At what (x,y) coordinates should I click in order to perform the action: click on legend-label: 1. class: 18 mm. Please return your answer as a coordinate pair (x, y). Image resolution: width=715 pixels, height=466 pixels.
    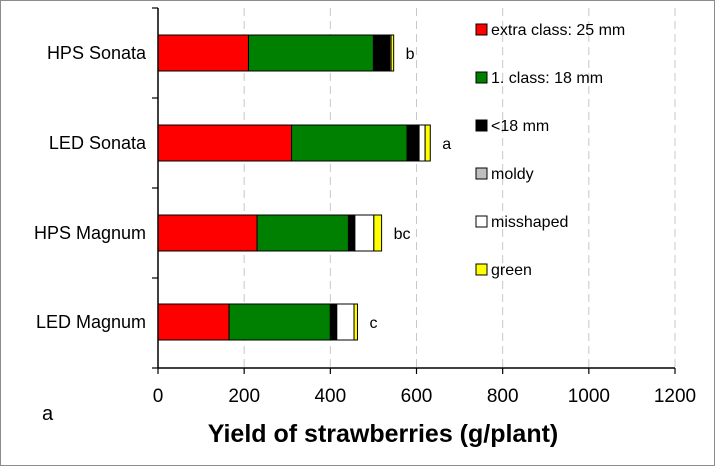
    Looking at the image, I should click on (547, 78).